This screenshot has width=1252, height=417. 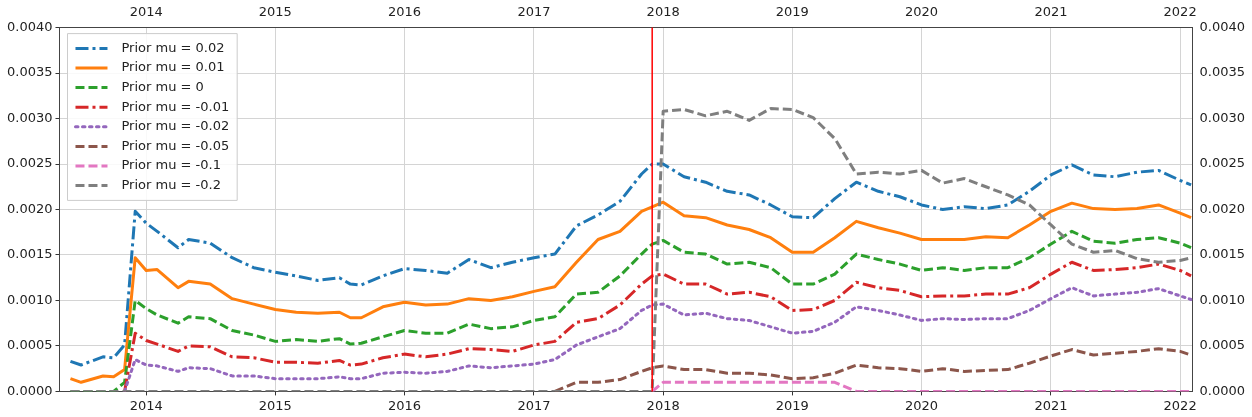 I want to click on x-tick-label: 2020, so click(x=921, y=405).